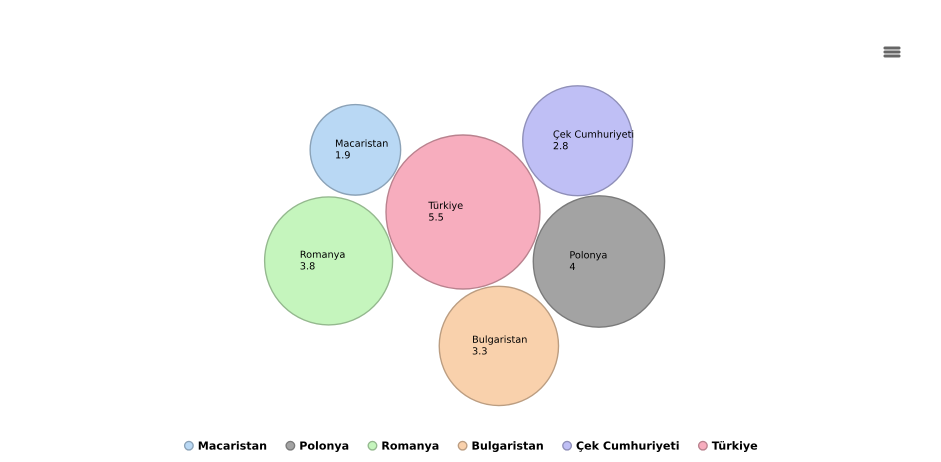 The height and width of the screenshot is (462, 941). What do you see at coordinates (507, 446) in the screenshot?
I see `legend-label: Bulgaristan` at bounding box center [507, 446].